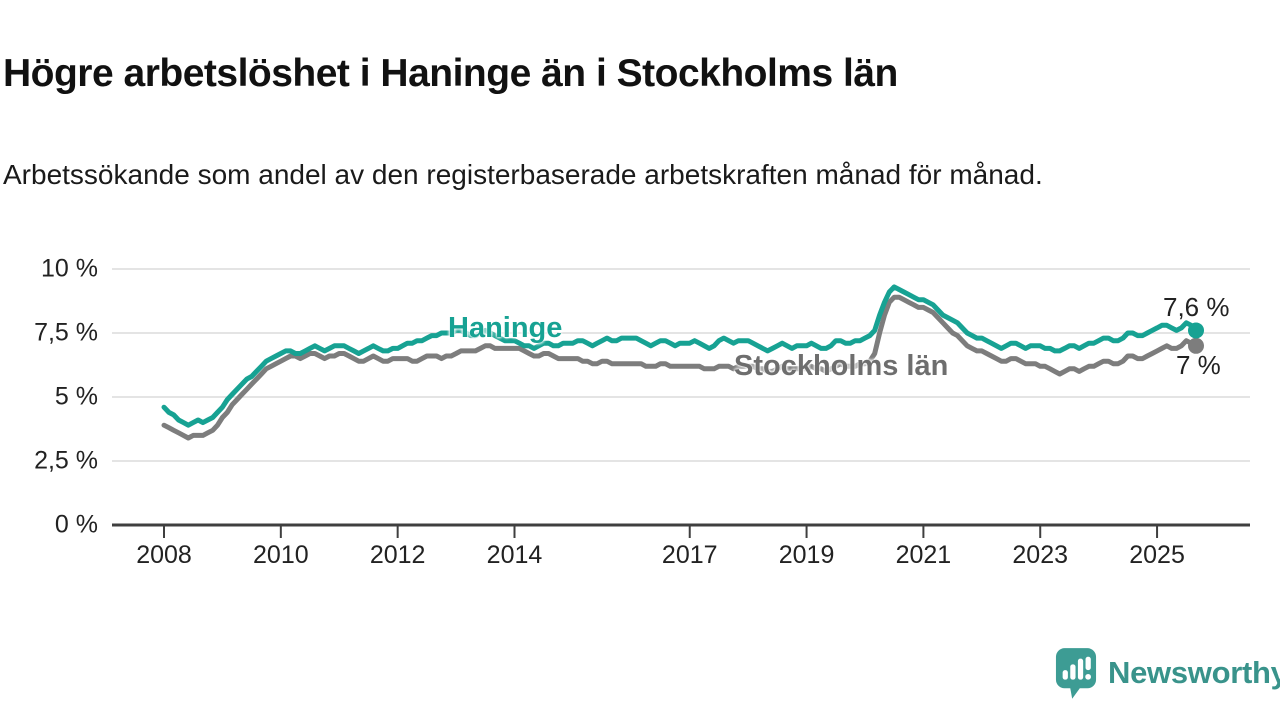 The width and height of the screenshot is (1280, 720). I want to click on x-tick-label: 2008, so click(164, 555).